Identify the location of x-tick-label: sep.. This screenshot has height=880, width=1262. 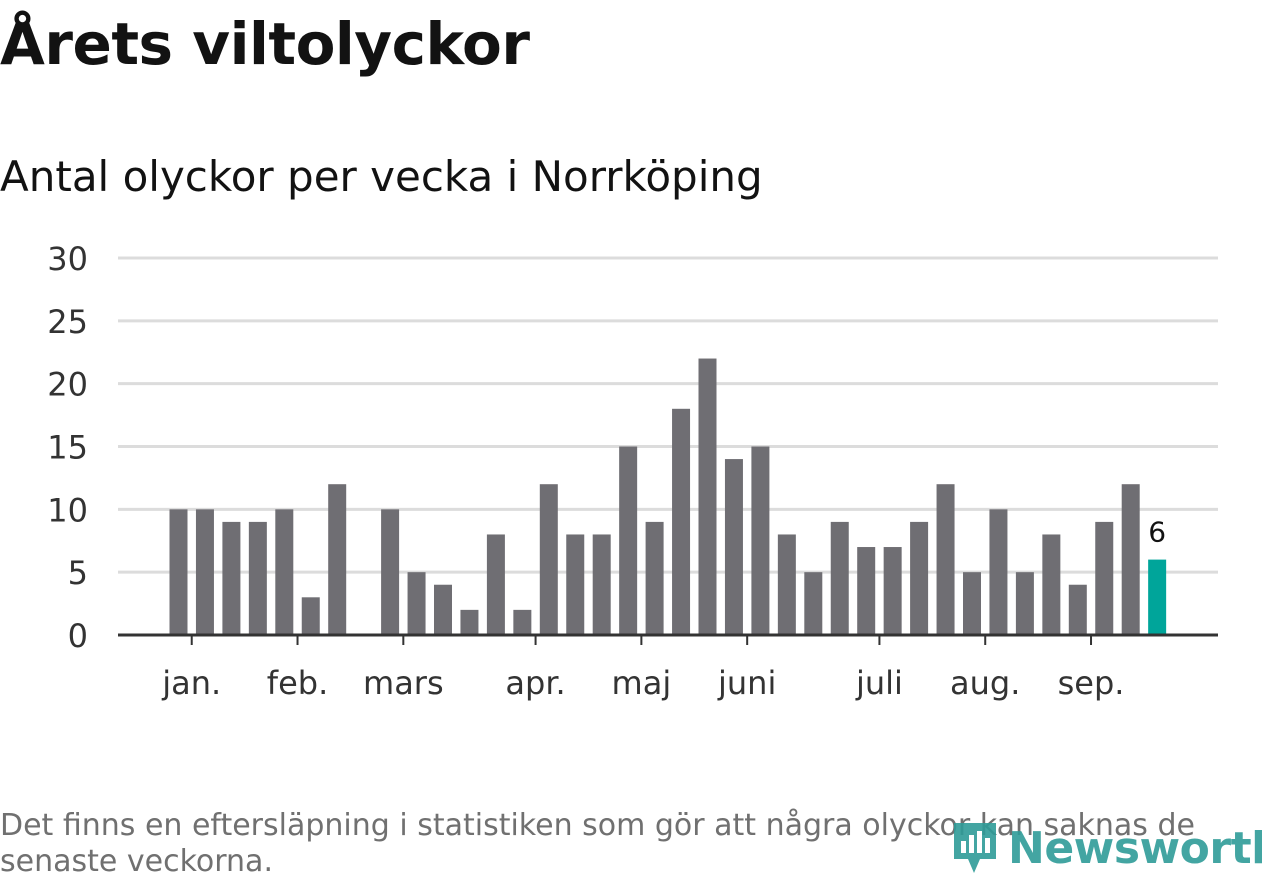
(1091, 683).